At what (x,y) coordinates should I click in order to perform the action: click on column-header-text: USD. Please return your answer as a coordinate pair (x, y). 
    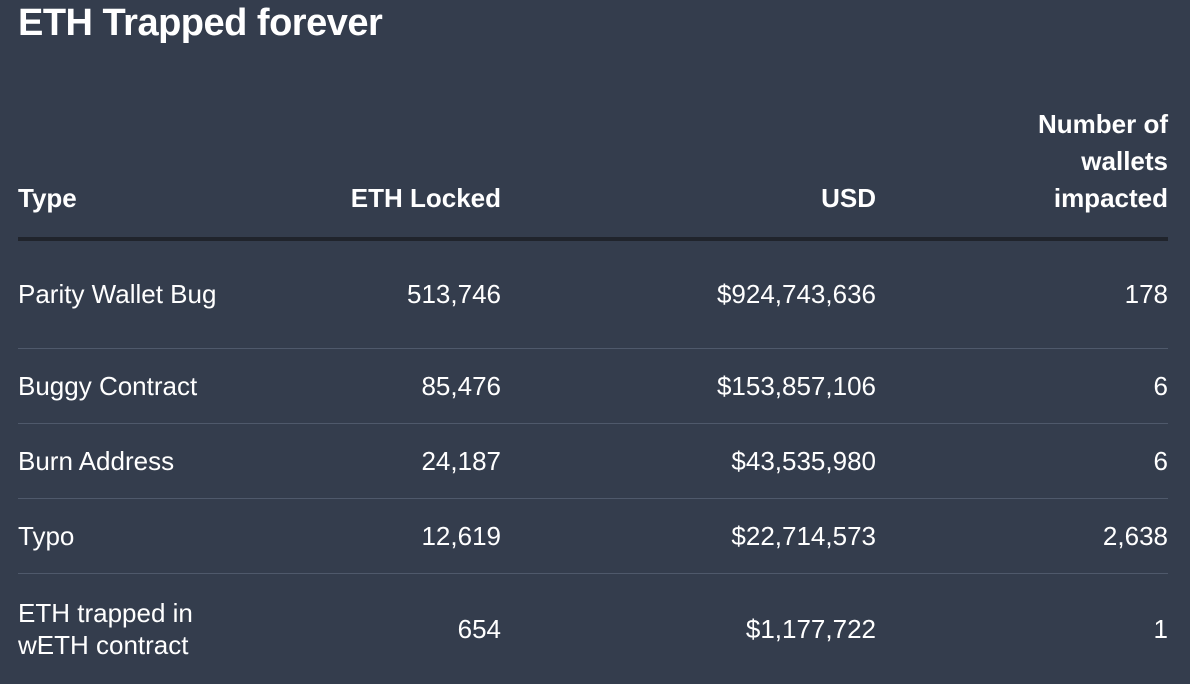
    Looking at the image, I should click on (848, 198).